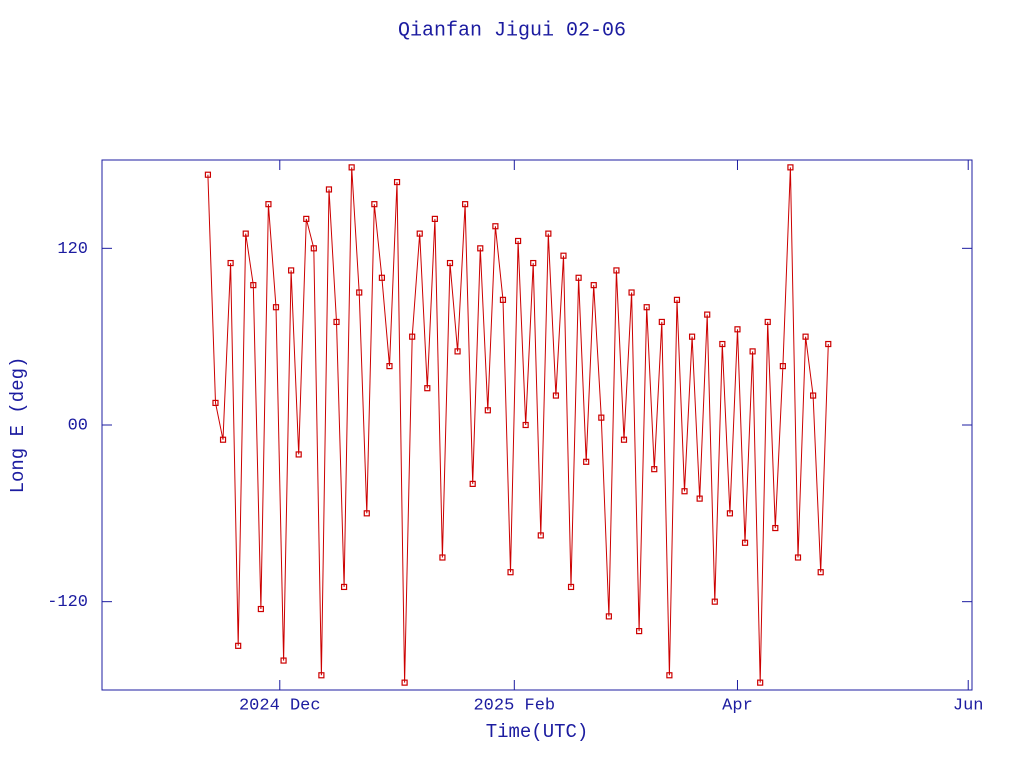  What do you see at coordinates (737, 705) in the screenshot?
I see `x-tick-label: Apr` at bounding box center [737, 705].